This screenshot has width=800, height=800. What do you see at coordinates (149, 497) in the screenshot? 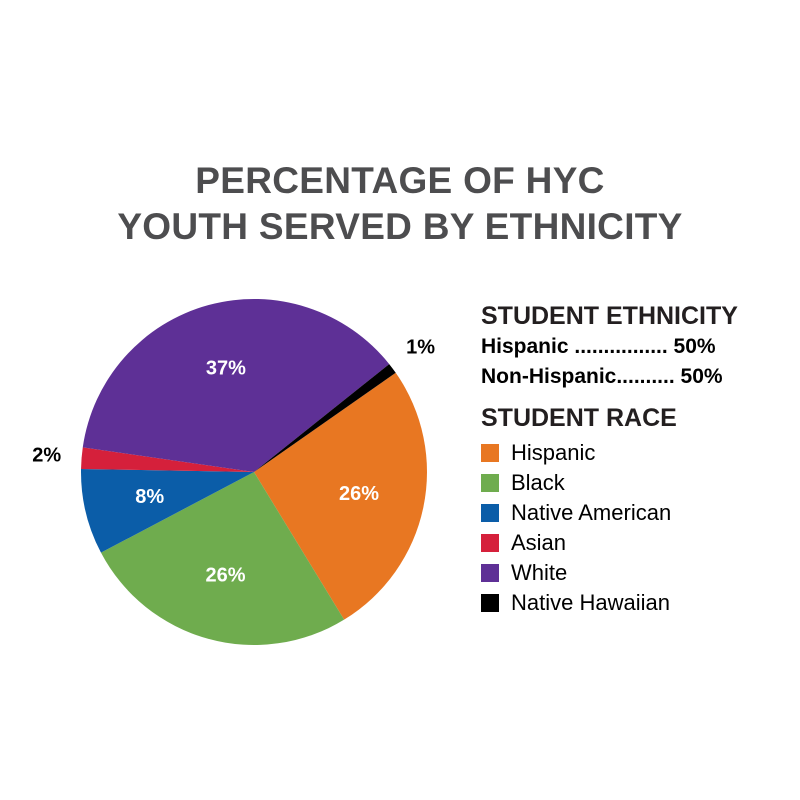
I see `pie-label-native-american: 8%` at bounding box center [149, 497].